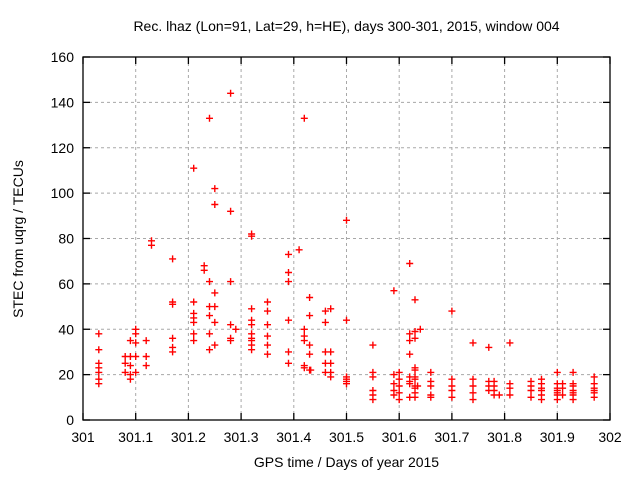  What do you see at coordinates (66, 329) in the screenshot?
I see `y-tick-label: 40` at bounding box center [66, 329].